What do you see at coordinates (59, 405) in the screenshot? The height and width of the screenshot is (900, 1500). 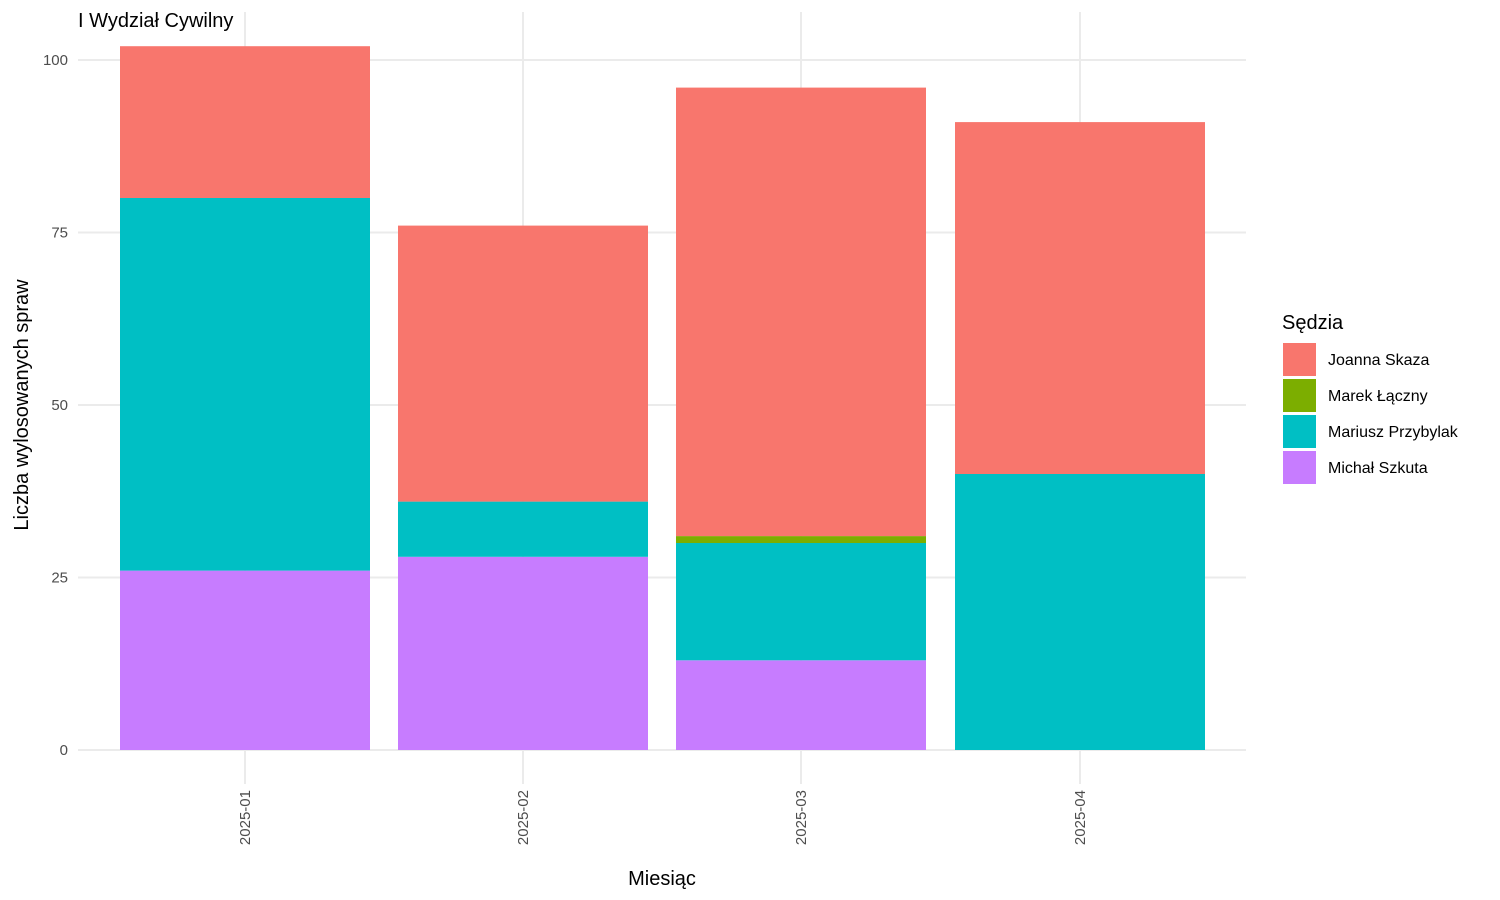 I see `y-tick-label-2: 50` at bounding box center [59, 405].